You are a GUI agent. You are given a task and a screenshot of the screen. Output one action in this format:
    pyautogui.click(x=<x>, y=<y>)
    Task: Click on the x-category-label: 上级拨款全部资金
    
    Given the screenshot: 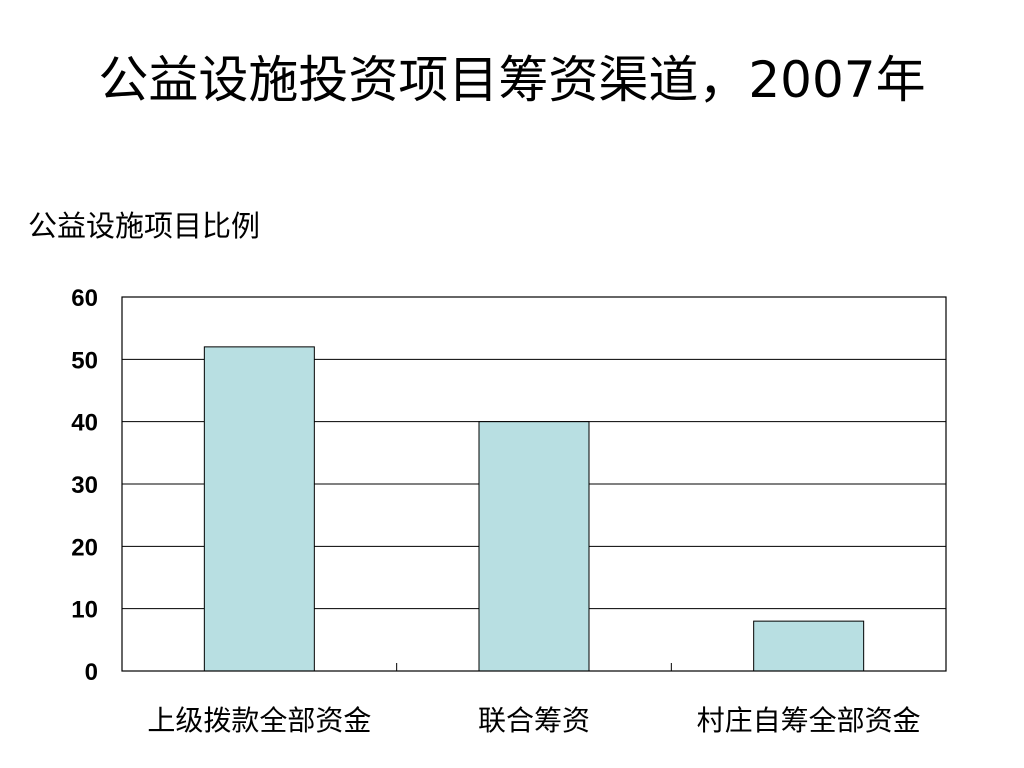 What is the action you would take?
    pyautogui.click(x=259, y=720)
    